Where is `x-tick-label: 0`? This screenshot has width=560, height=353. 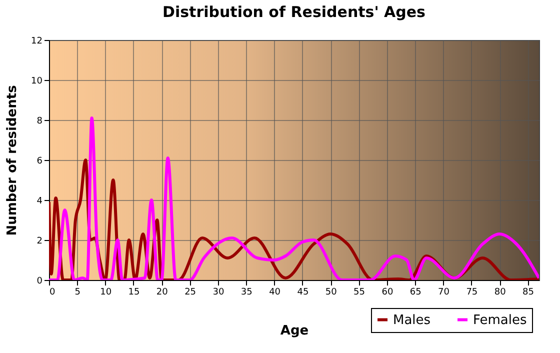 x-tick-label: 0 is located at coordinates (53, 293).